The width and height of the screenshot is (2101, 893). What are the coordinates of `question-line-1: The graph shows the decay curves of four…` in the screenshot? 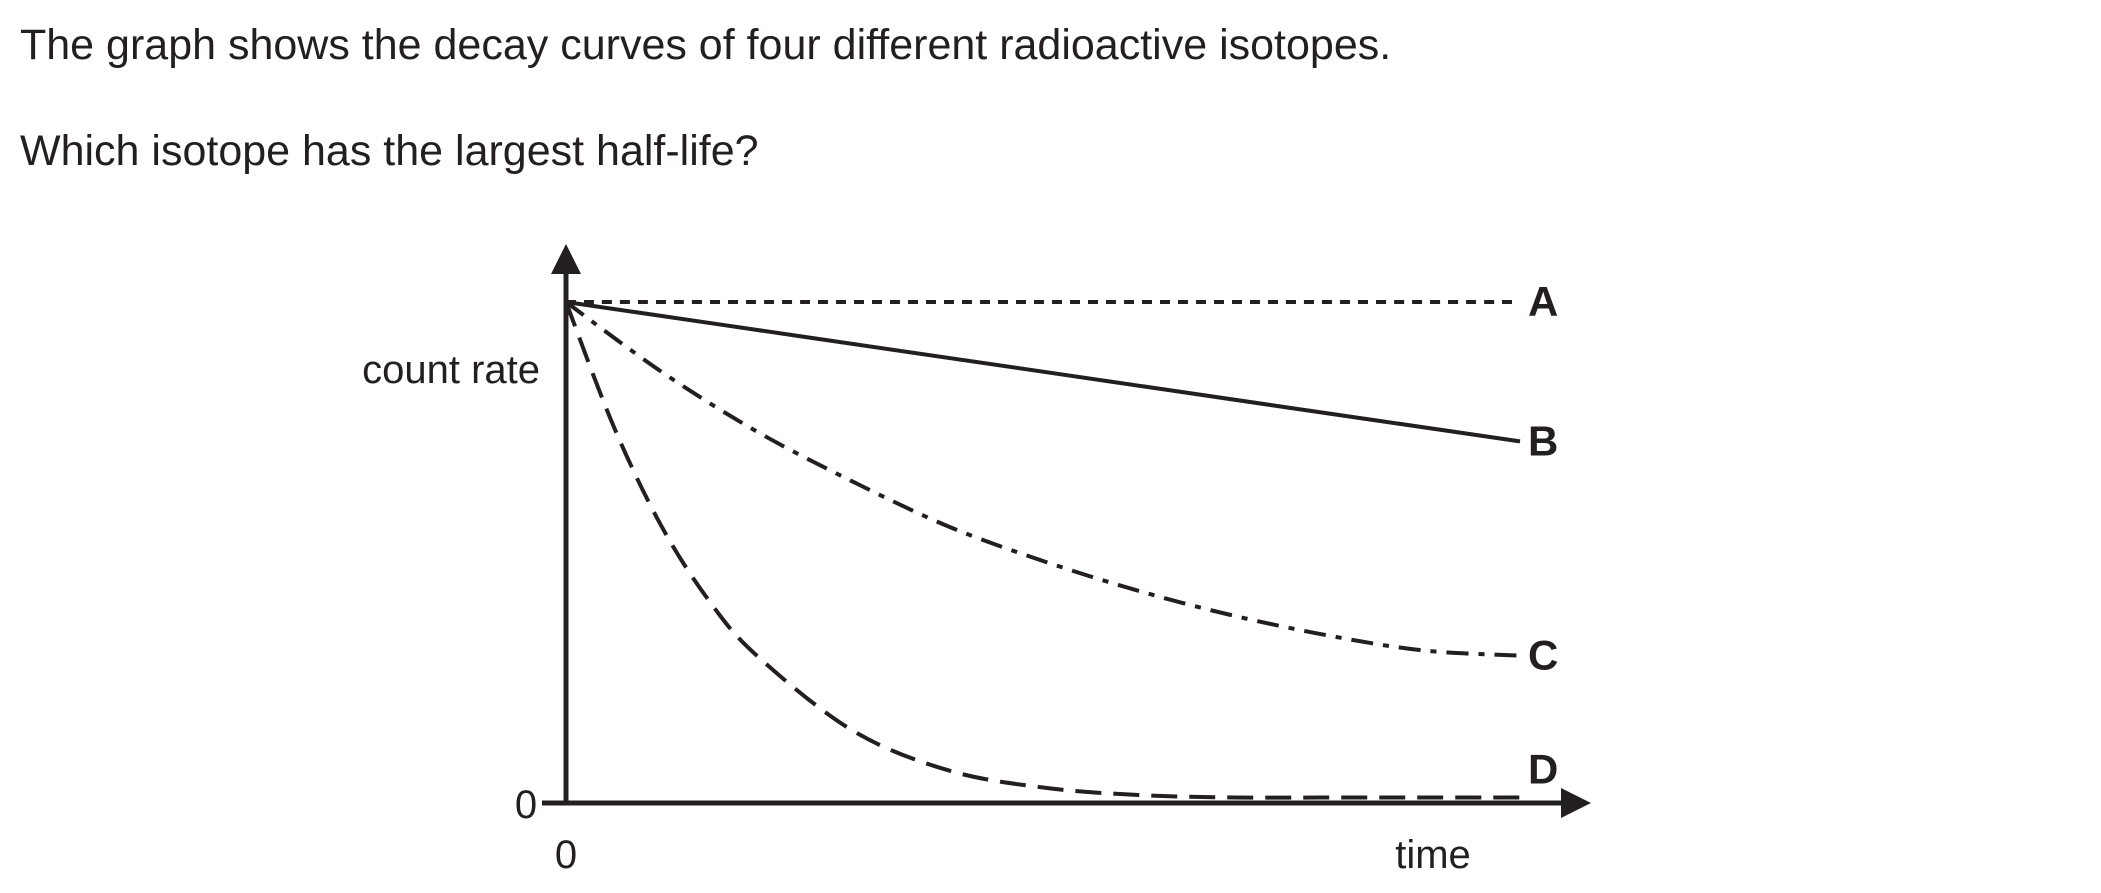 It's located at (706, 45).